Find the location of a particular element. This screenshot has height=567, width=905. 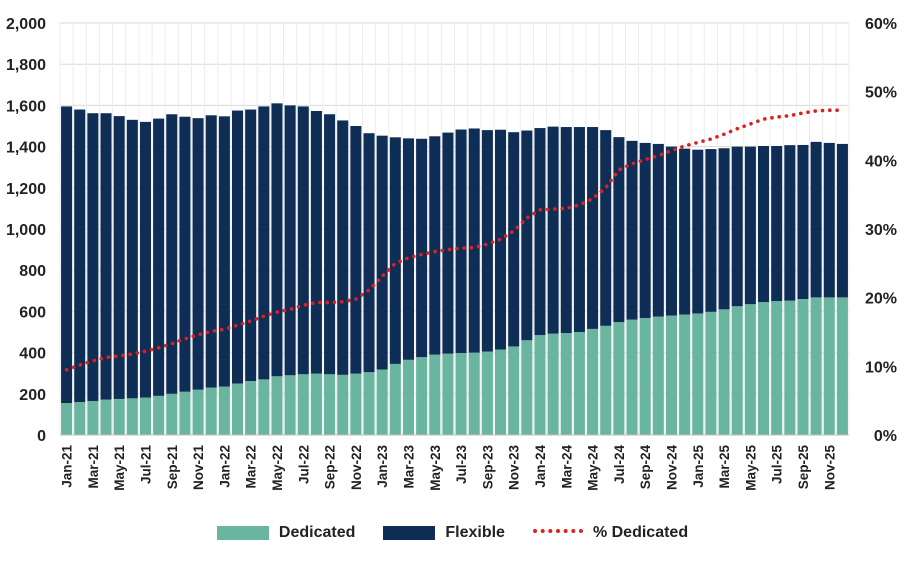

x-tick-label: Sep-23 is located at coordinates (487, 467).